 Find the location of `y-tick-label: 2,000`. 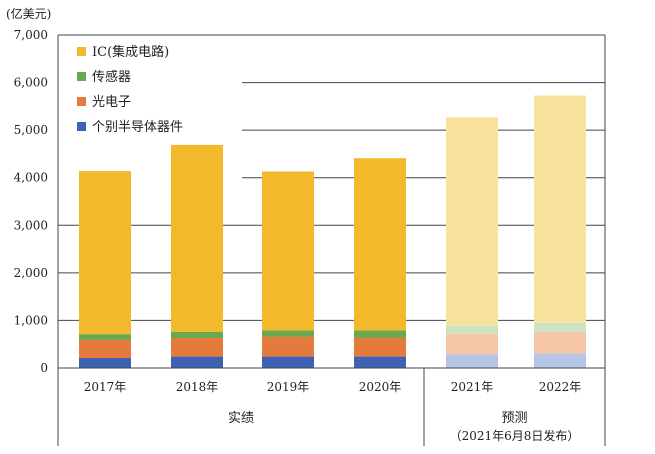

y-tick-label: 2,000 is located at coordinates (31, 273).